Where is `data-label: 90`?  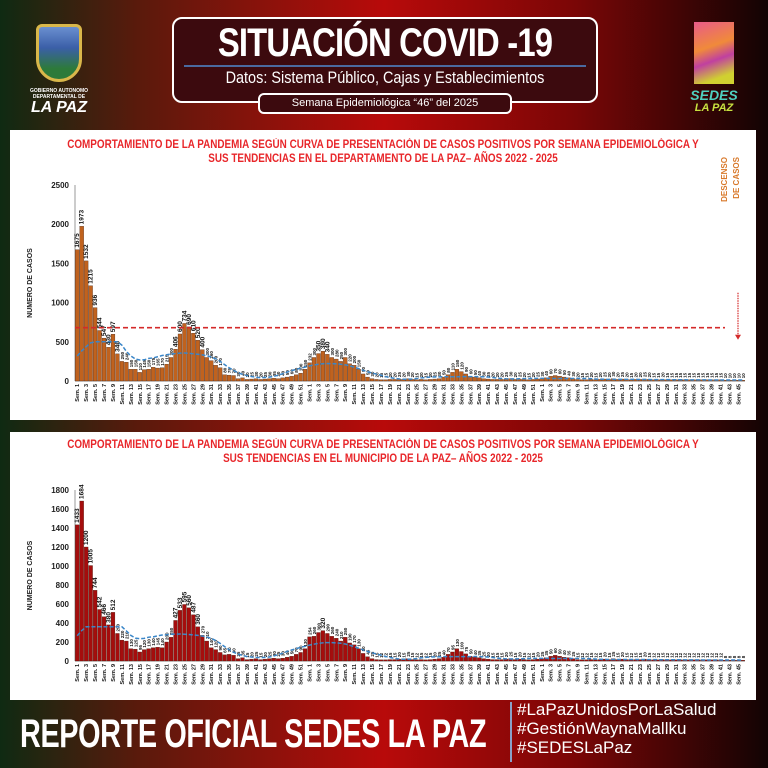
data-label: 90 is located at coordinates (363, 369).